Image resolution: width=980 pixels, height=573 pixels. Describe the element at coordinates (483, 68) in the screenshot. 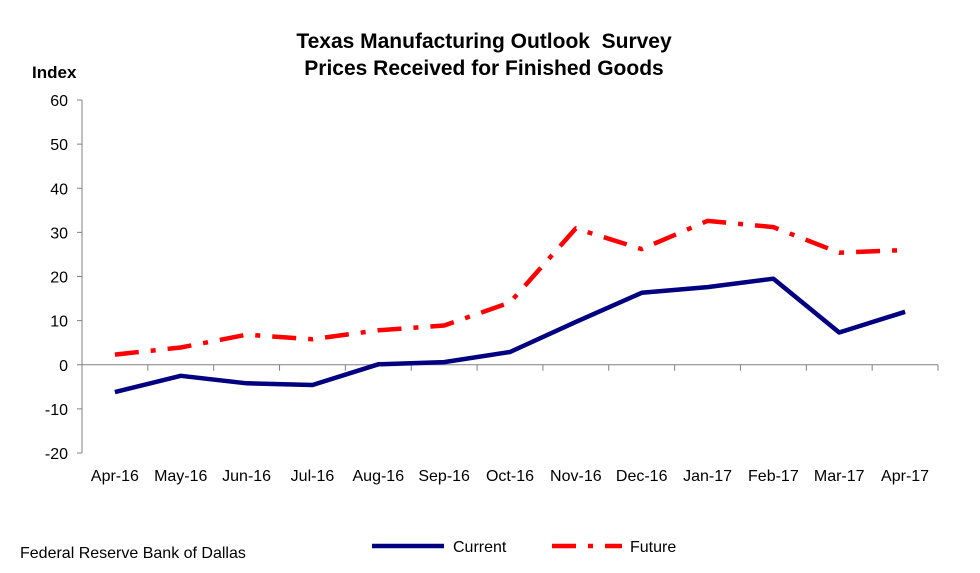

I see `chart-subtitle: Prices Received for Finished Goods` at that location.